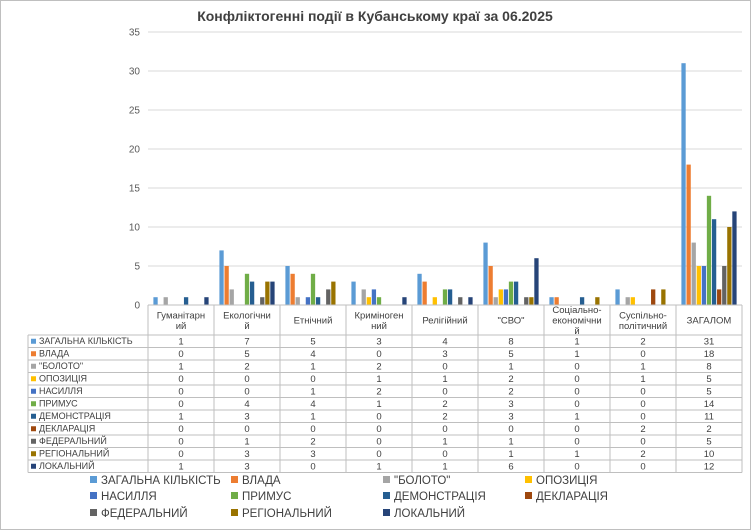  I want to click on category-label-line: ЗАГАЛОМ, so click(709, 321).